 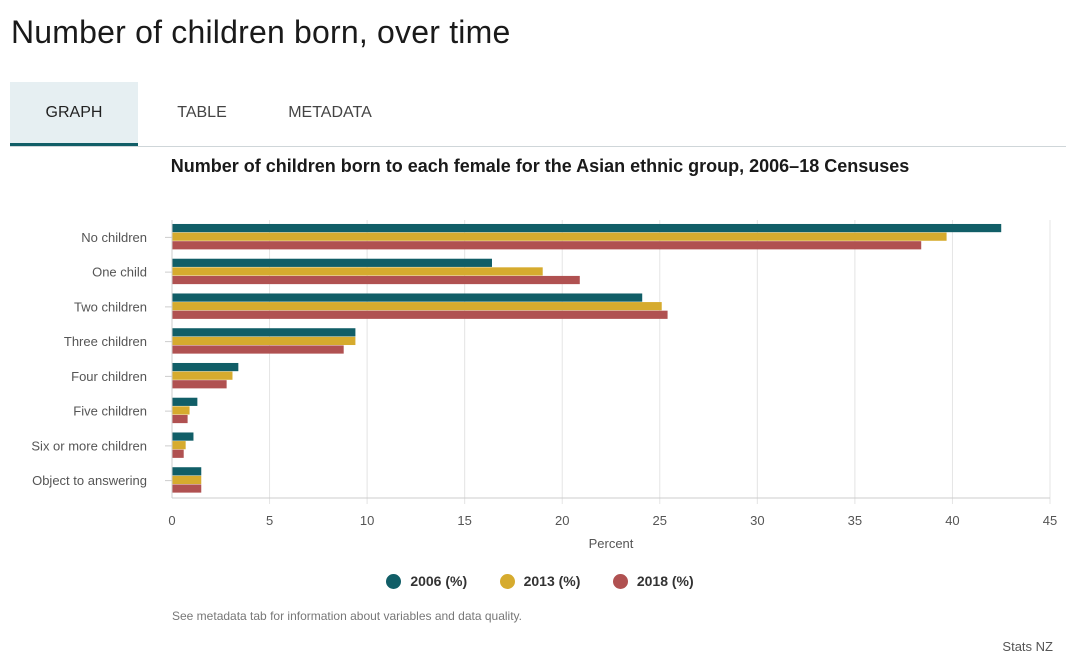 I want to click on bar-2013-object-to-answering, so click(x=187, y=480).